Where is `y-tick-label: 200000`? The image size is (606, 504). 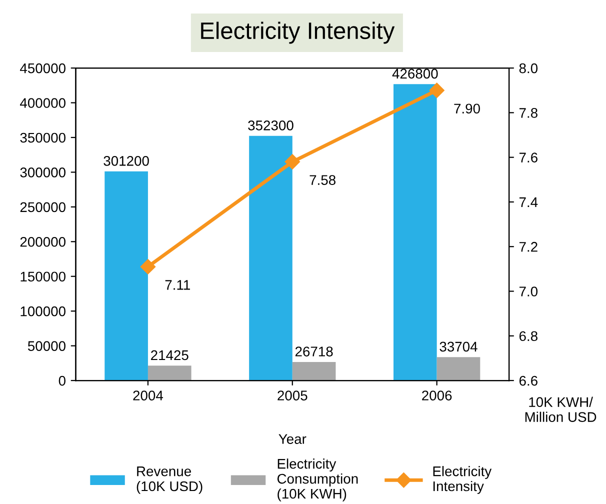
y-tick-label: 200000 is located at coordinates (43, 241).